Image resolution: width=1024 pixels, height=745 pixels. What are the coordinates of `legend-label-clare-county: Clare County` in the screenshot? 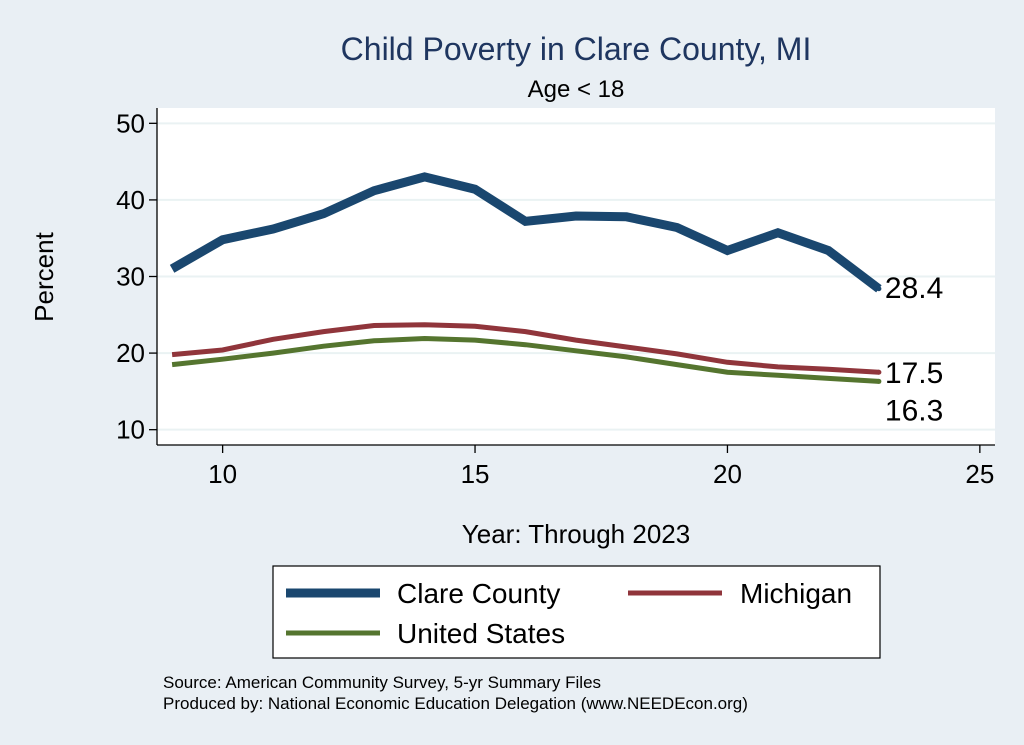 It's located at (478, 593).